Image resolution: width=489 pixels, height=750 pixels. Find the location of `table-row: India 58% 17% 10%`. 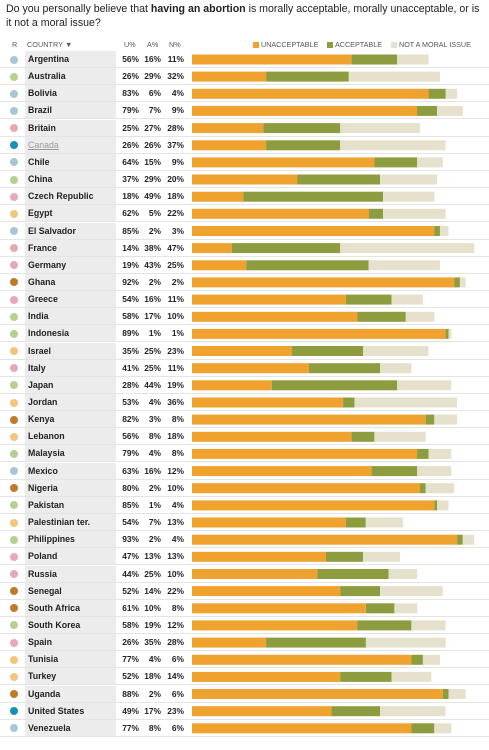

table-row: India 58% 17% 10% is located at coordinates (244, 317).